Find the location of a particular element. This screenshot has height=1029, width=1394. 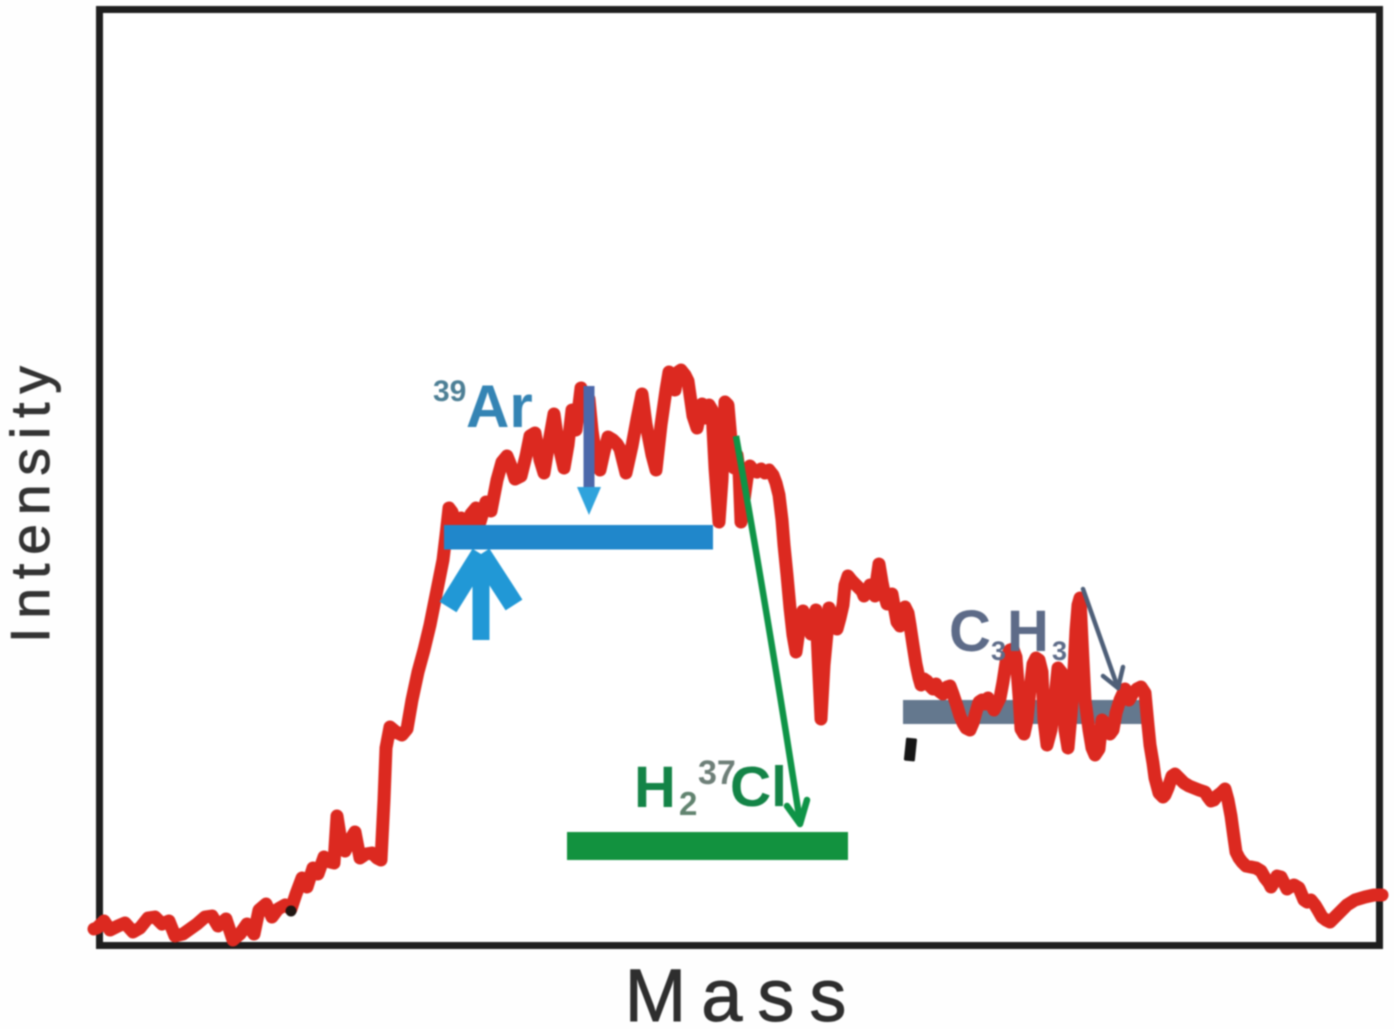

svg-text: 2 is located at coordinates (688, 803).